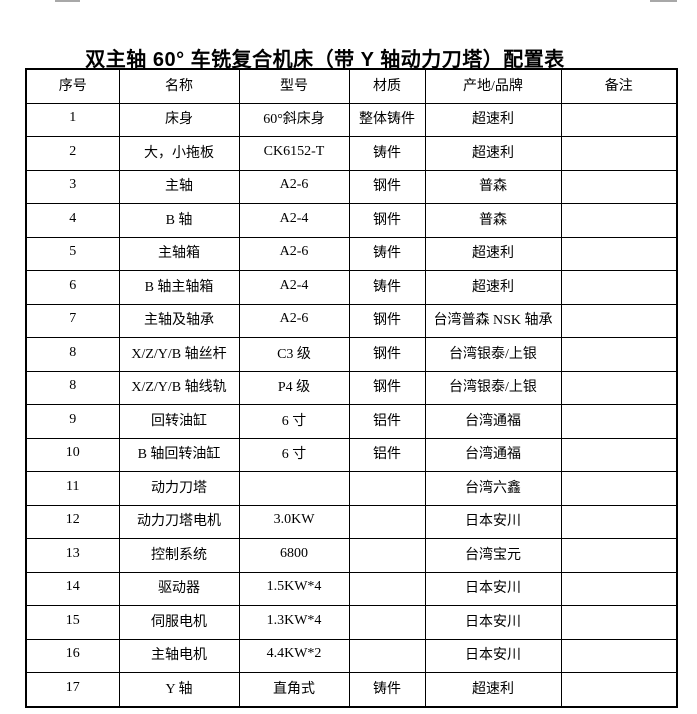 The width and height of the screenshot is (697, 714). Describe the element at coordinates (294, 119) in the screenshot. I see `table-cell: 60°斜床身` at that location.